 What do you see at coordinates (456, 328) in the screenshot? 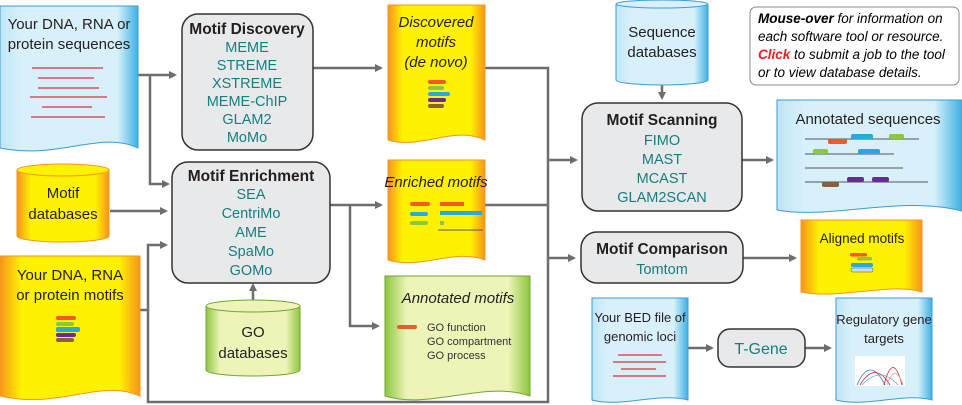
I see `svg-text: GO function` at bounding box center [456, 328].